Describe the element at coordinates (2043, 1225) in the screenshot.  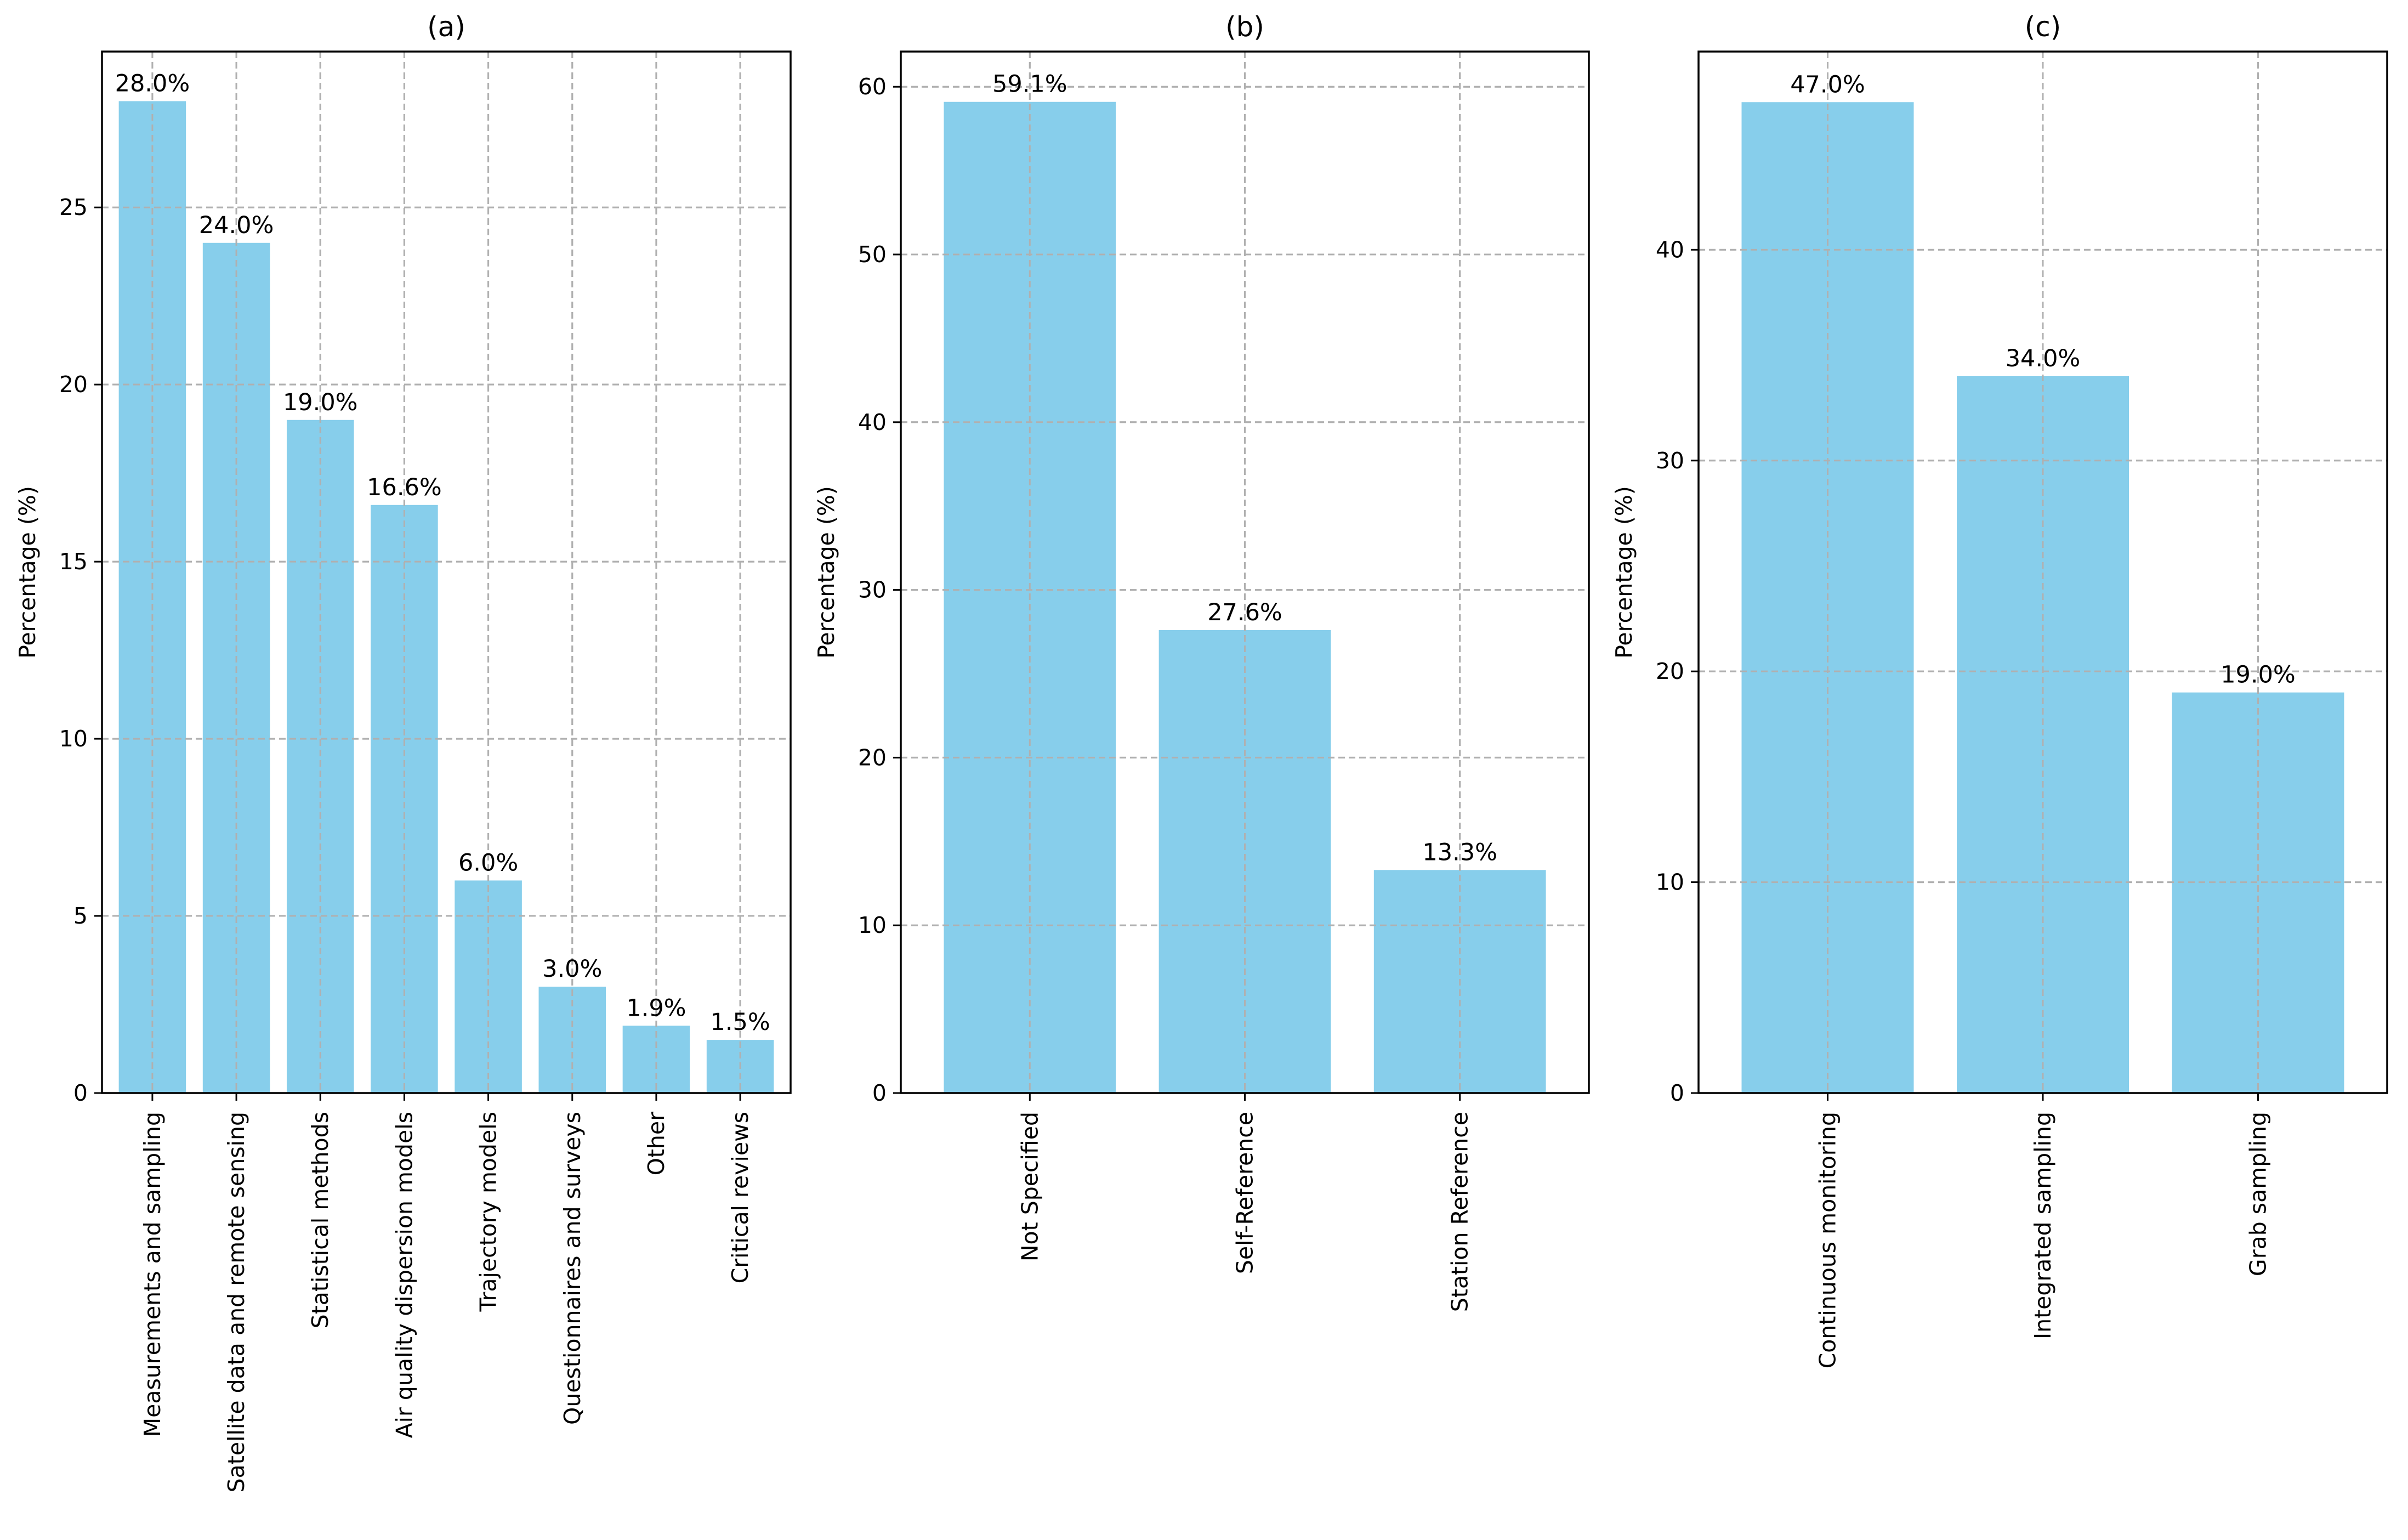
I see `x-tick-label: Integrated sampling` at that location.